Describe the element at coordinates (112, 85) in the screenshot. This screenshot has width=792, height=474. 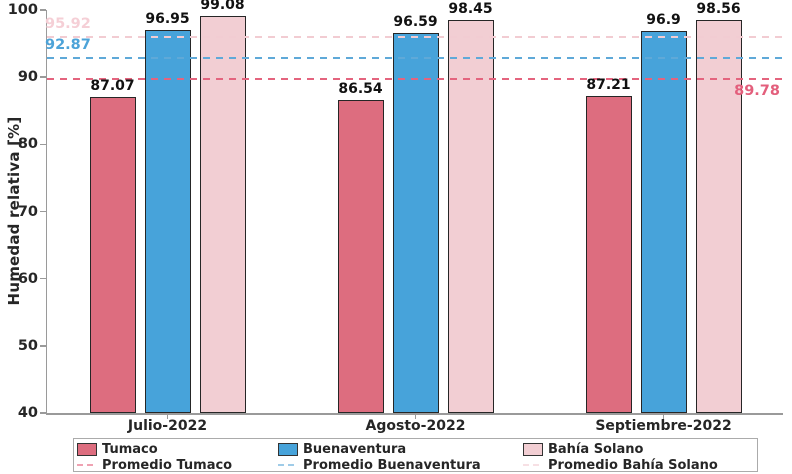
I see `bar-value-label: 87.07` at that location.